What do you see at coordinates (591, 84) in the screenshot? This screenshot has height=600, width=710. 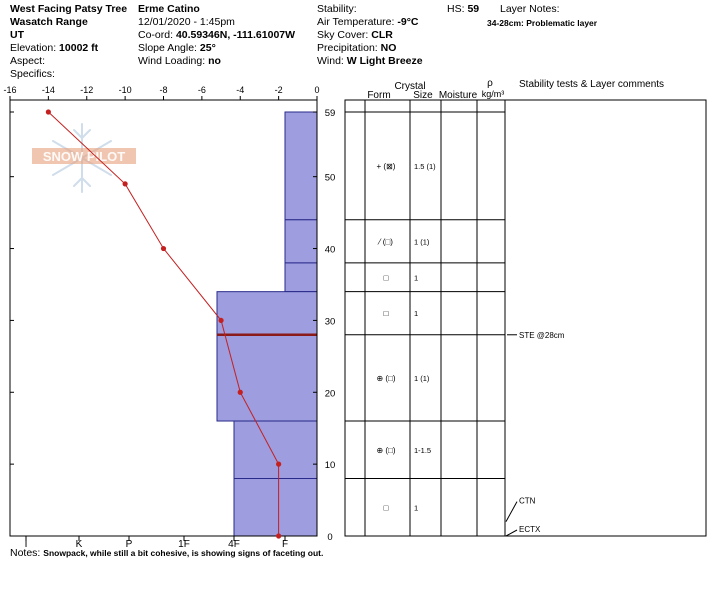 I see `col-stability-title: Stability tests & Layer comments` at bounding box center [591, 84].